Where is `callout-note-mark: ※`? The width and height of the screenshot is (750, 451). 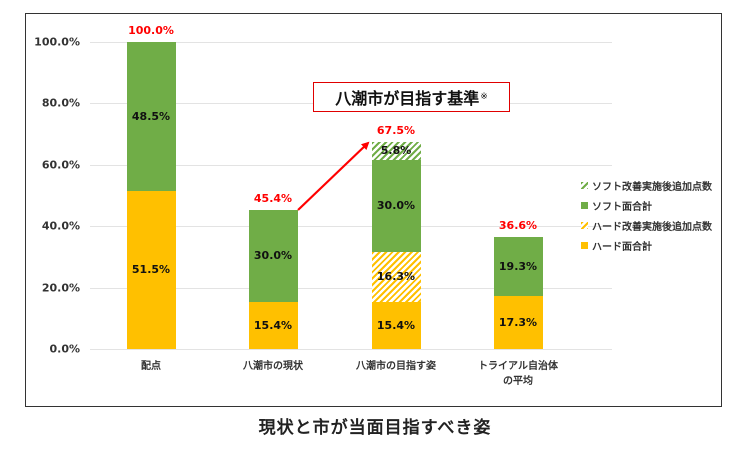
callout-note-mark: ※ is located at coordinates (484, 97).